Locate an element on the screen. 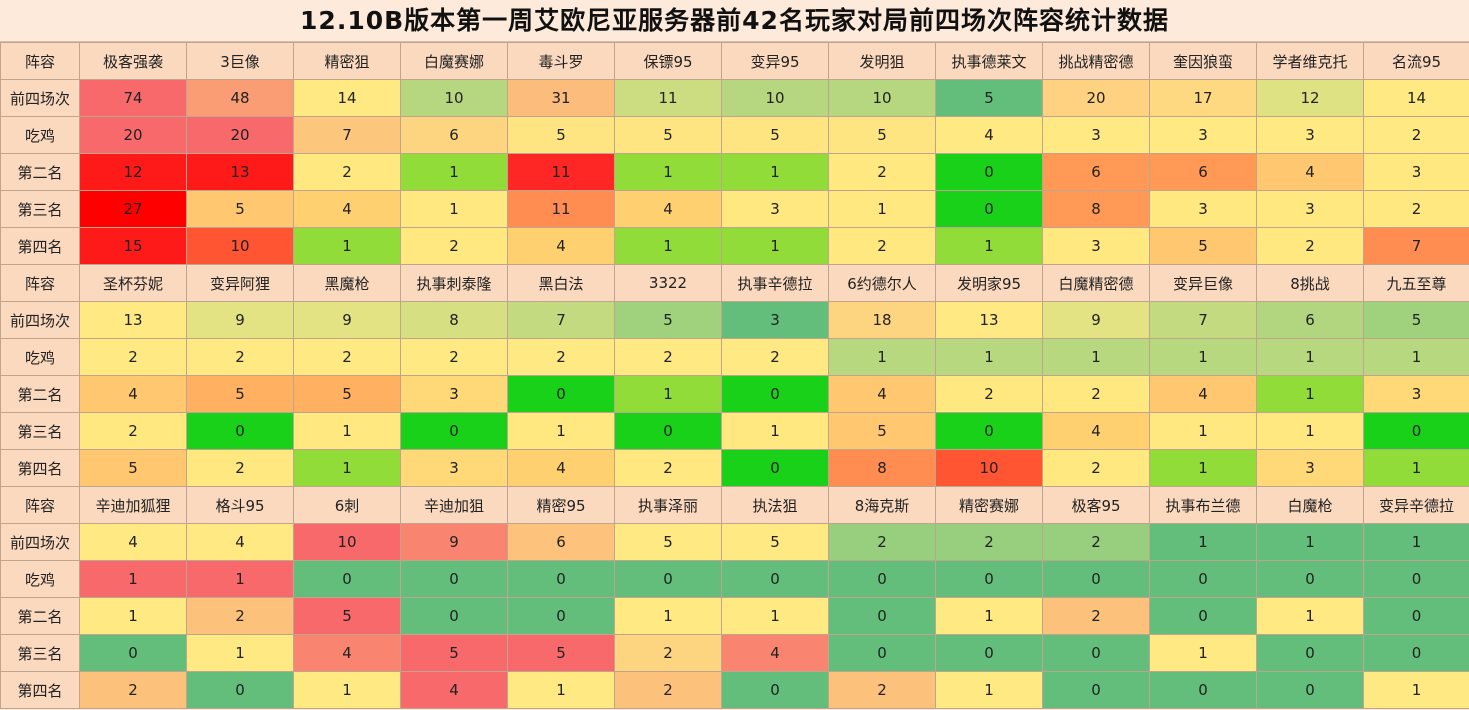  table-row: 吃鸡 20 20 7 6 5 5 5 5 4 3 3 3 2 is located at coordinates (734, 135).